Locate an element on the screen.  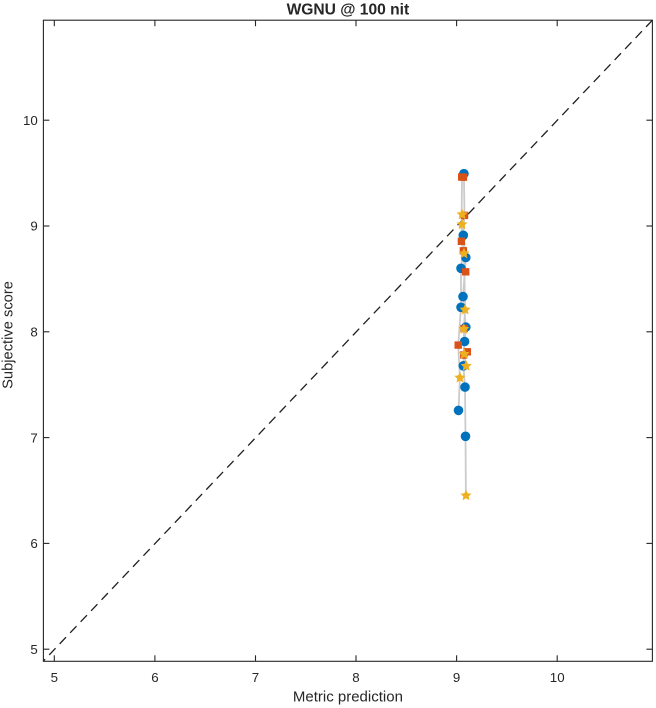
svg-text: Subjective score is located at coordinates (9, 335).